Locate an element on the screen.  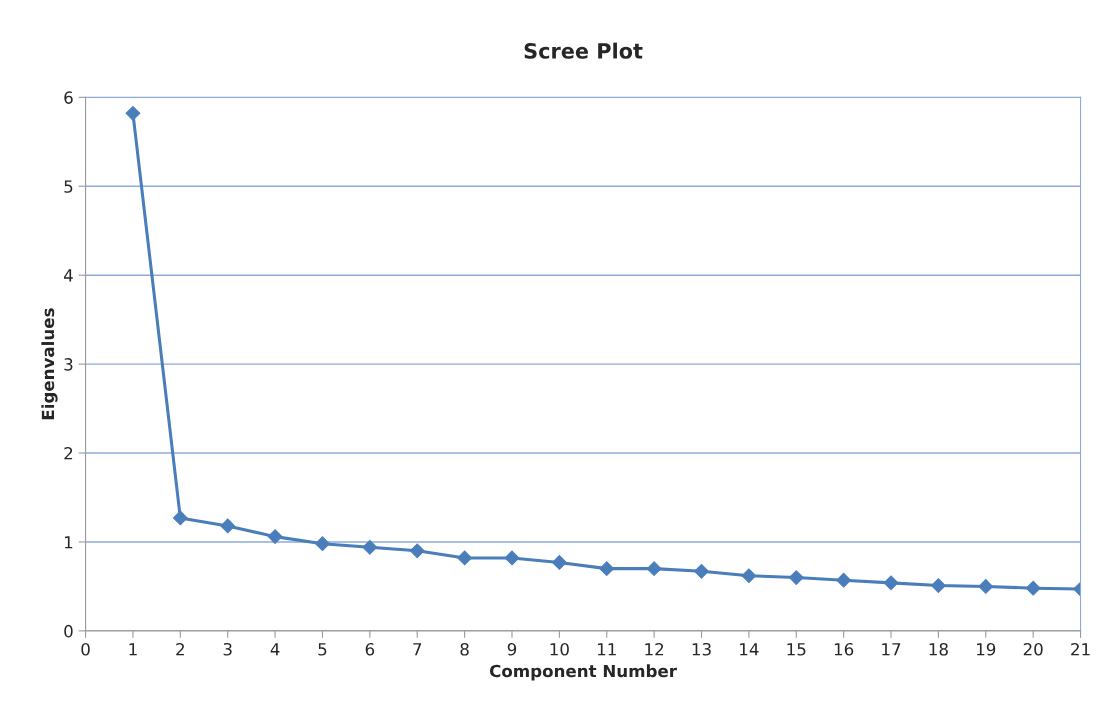
x-tick-label: 9 is located at coordinates (512, 649).